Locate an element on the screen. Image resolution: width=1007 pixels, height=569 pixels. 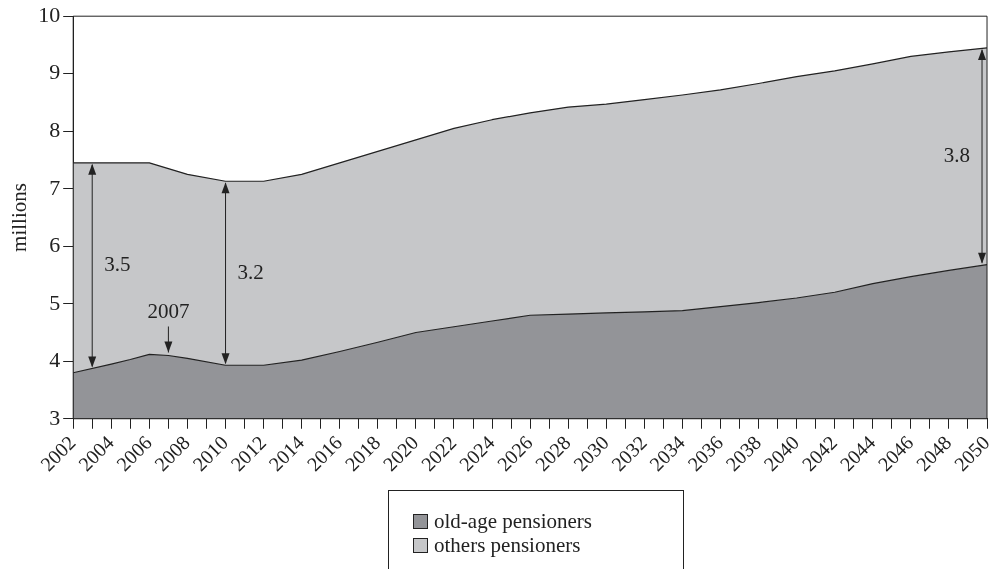
y-tick-label: 7 is located at coordinates (55, 187).